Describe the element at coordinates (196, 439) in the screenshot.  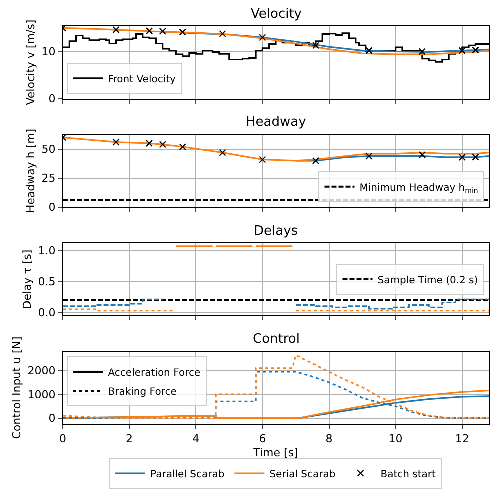
I see `x-tick-label: 4` at that location.